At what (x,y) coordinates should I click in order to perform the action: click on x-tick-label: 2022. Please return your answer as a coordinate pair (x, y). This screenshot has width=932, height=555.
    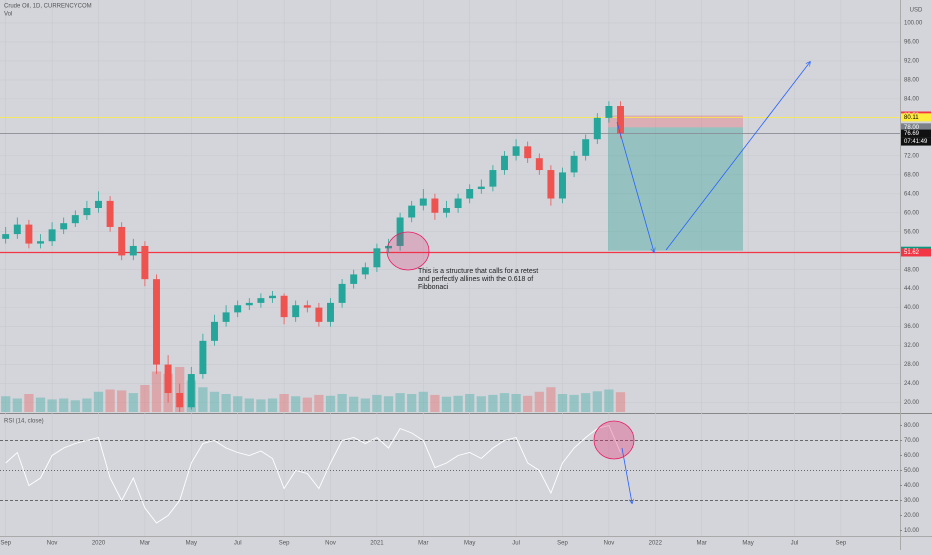
    Looking at the image, I should click on (656, 544).